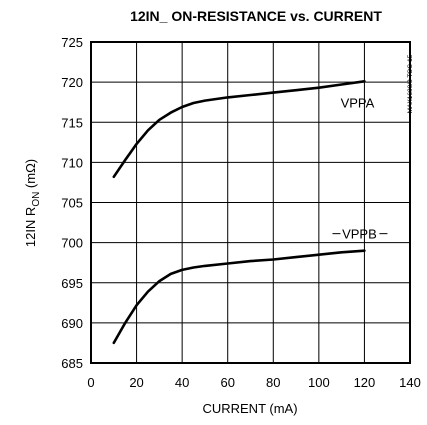  I want to click on x-axis-label: CURRENT (mA), so click(249, 408).